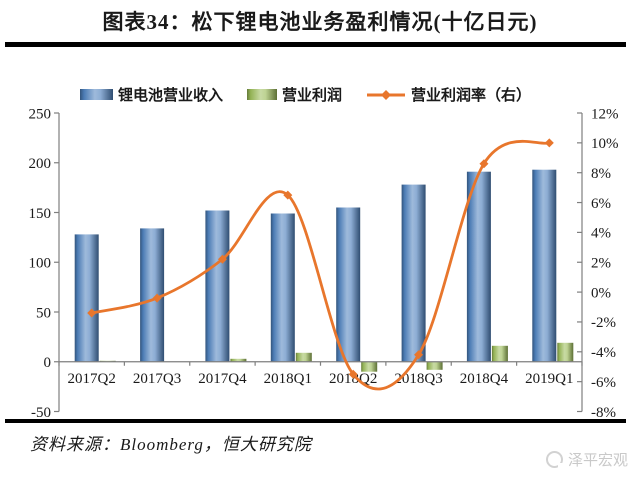  Describe the element at coordinates (603, 323) in the screenshot. I see `right-axis-tick-label: -2%` at that location.